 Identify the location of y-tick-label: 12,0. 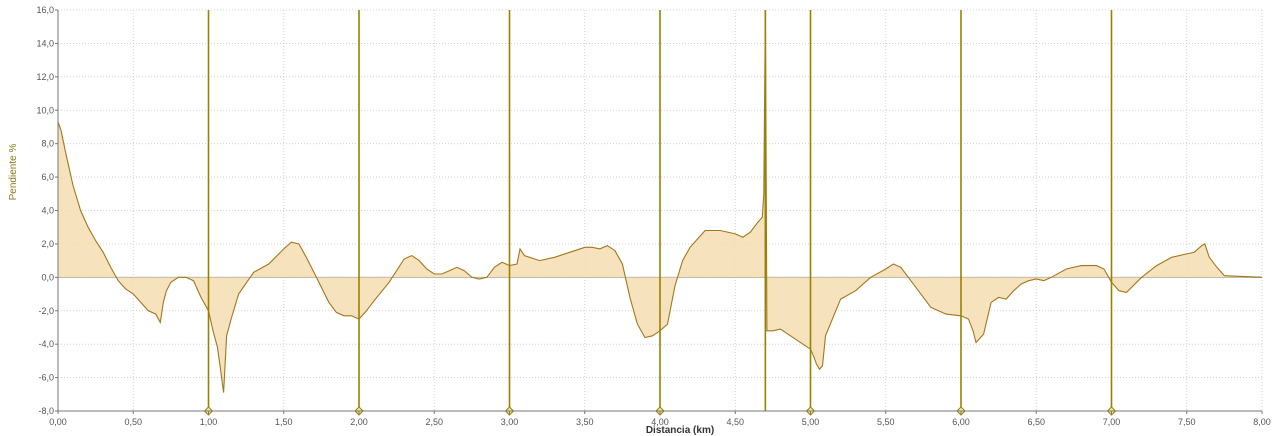
(45, 77).